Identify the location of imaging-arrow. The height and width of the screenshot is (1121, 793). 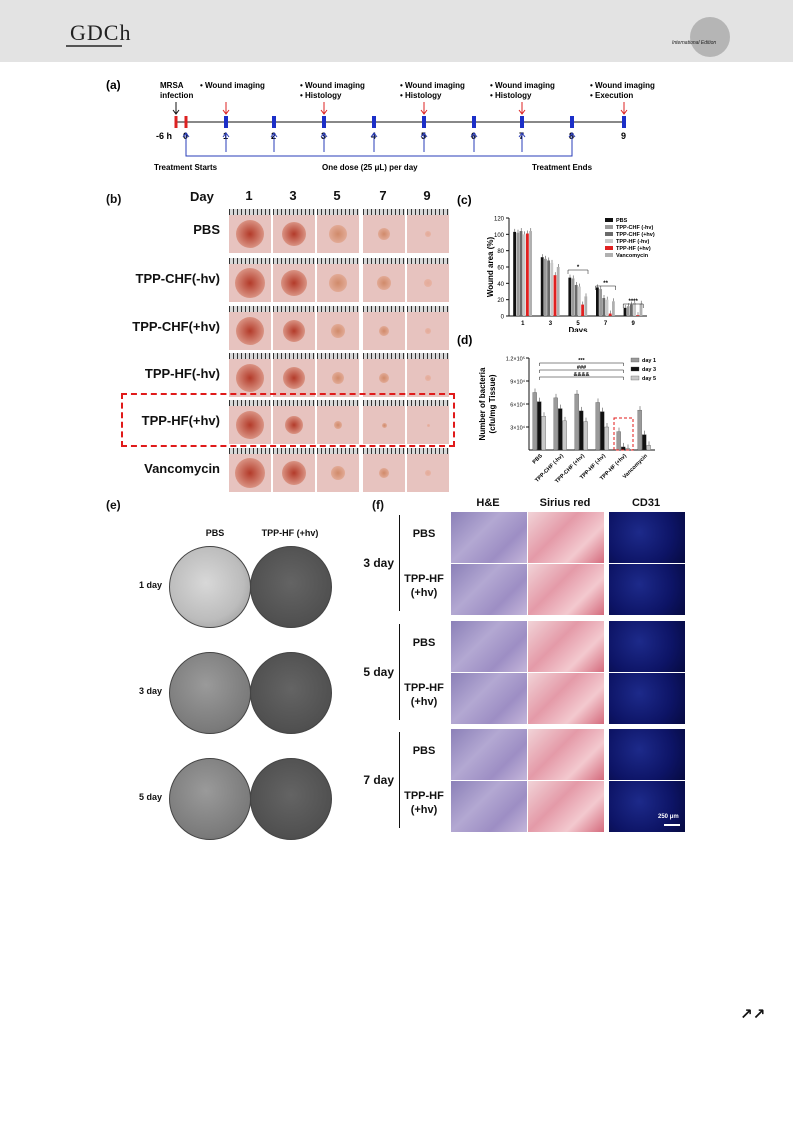
(522, 108).